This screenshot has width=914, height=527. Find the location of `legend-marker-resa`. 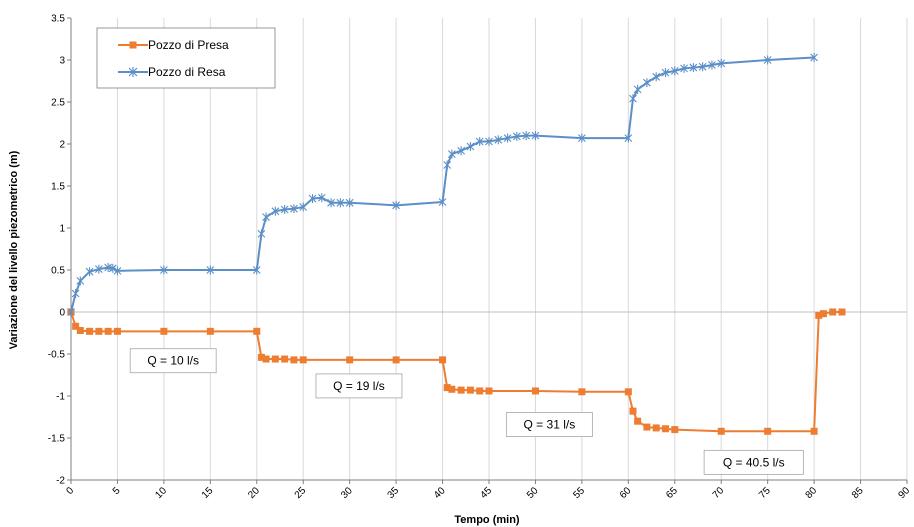

legend-marker-resa is located at coordinates (133, 72).